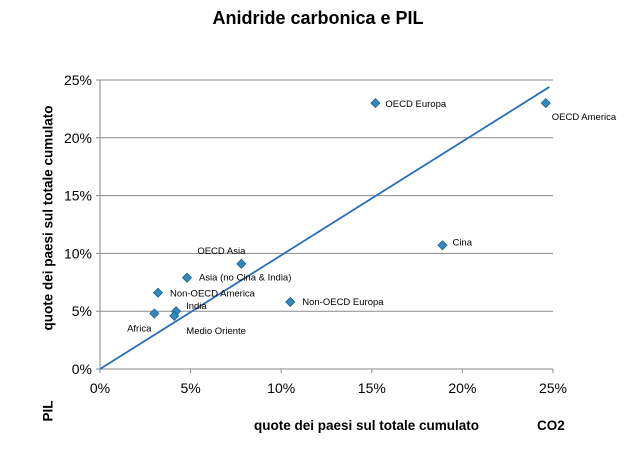 Image resolution: width=636 pixels, height=456 pixels. Describe the element at coordinates (584, 117) in the screenshot. I see `data-label: OECD America` at that location.